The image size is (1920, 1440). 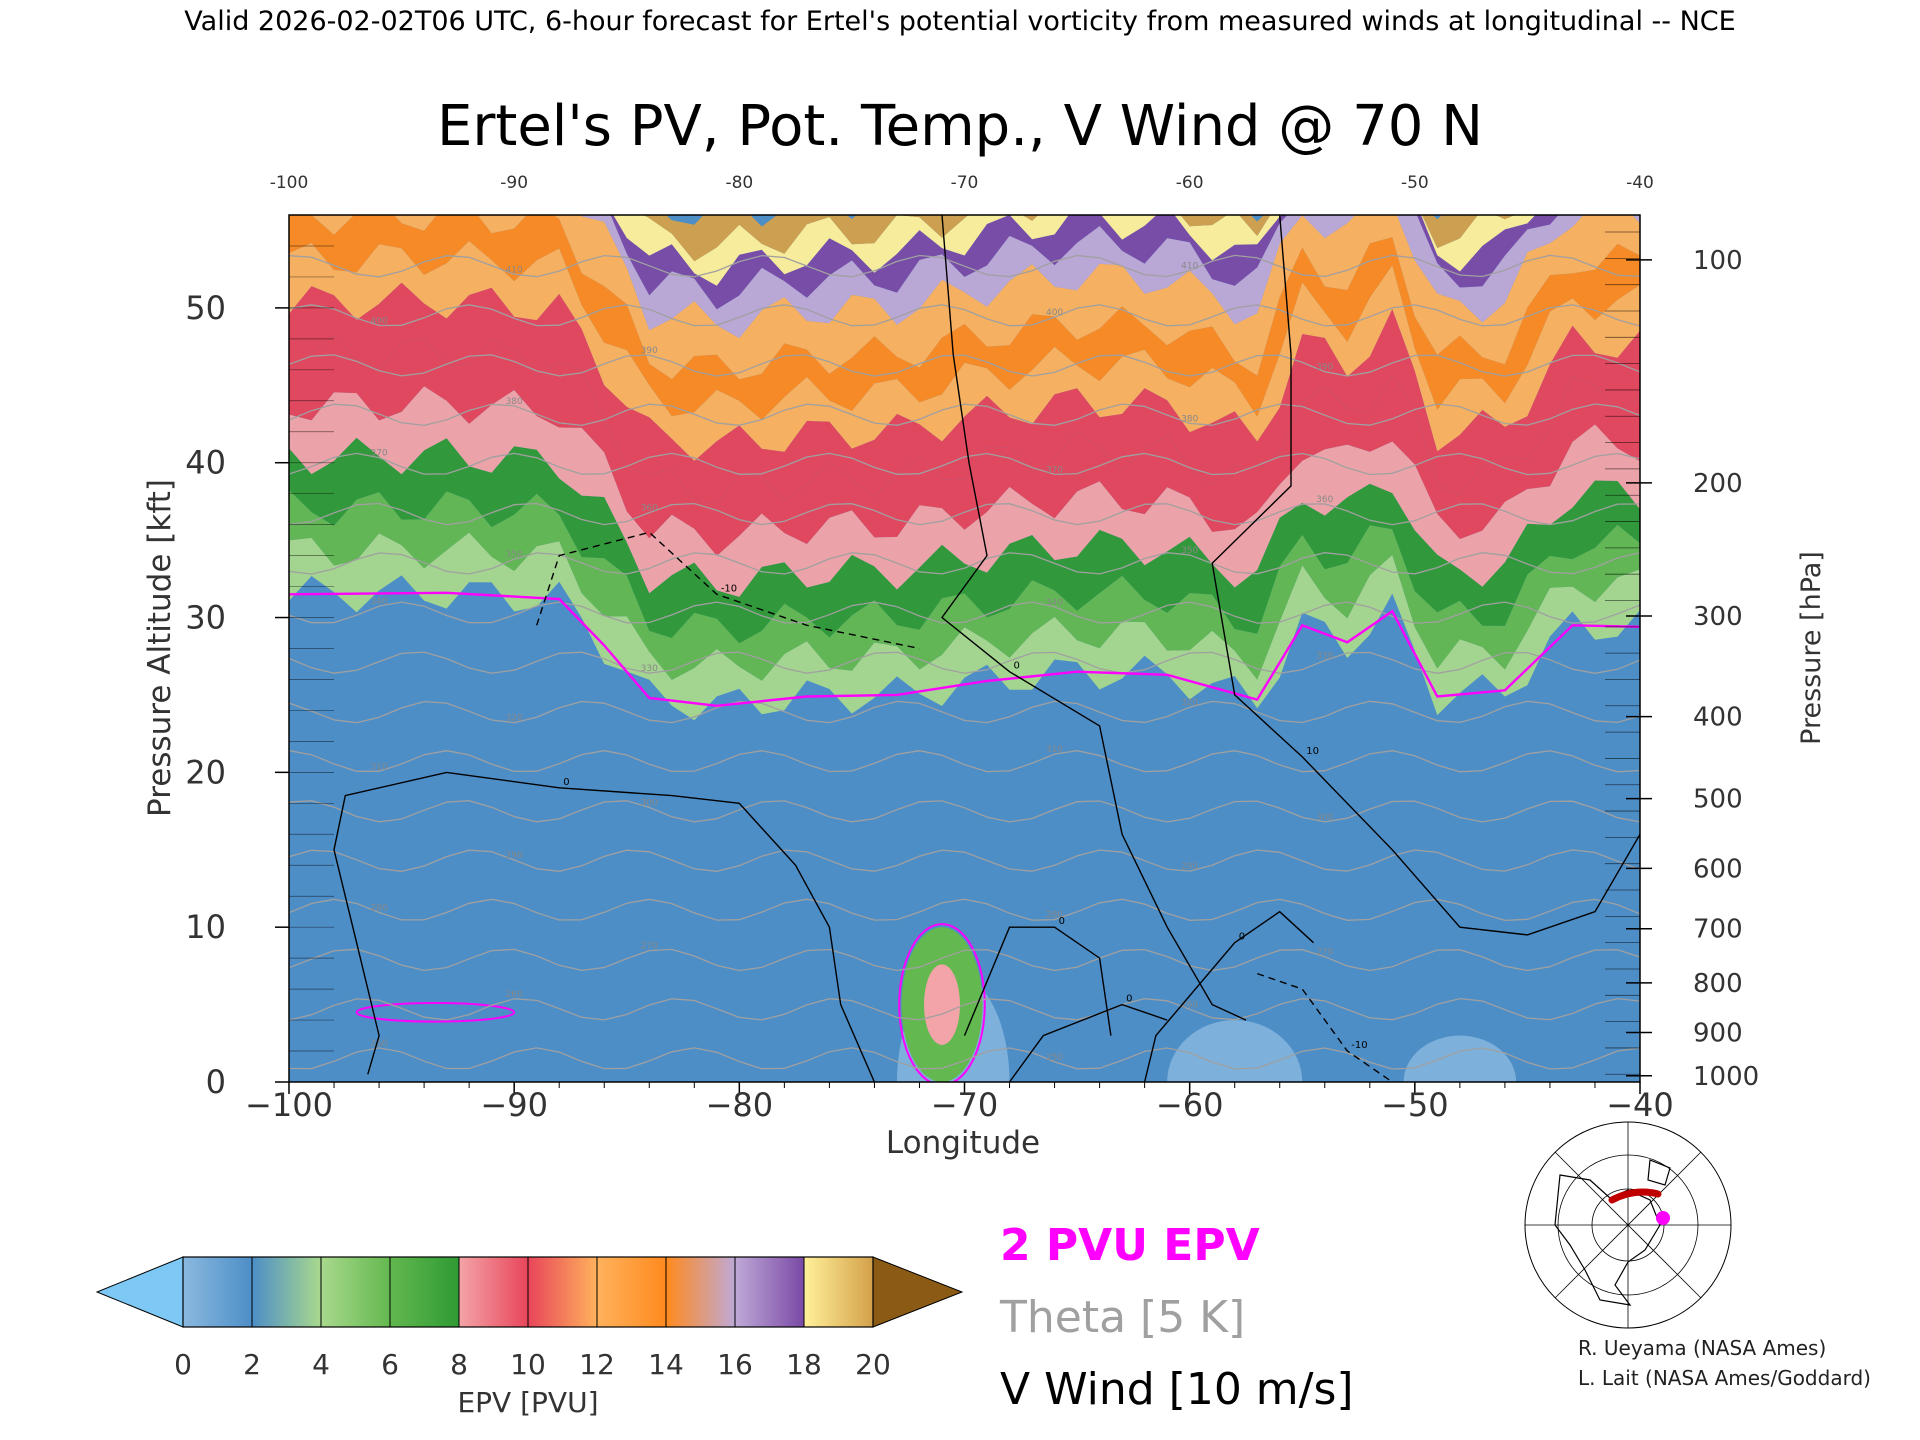 I want to click on x-axis: −100 −90 −80 −70 −60 −50 −40, so click(x=959, y=1103).